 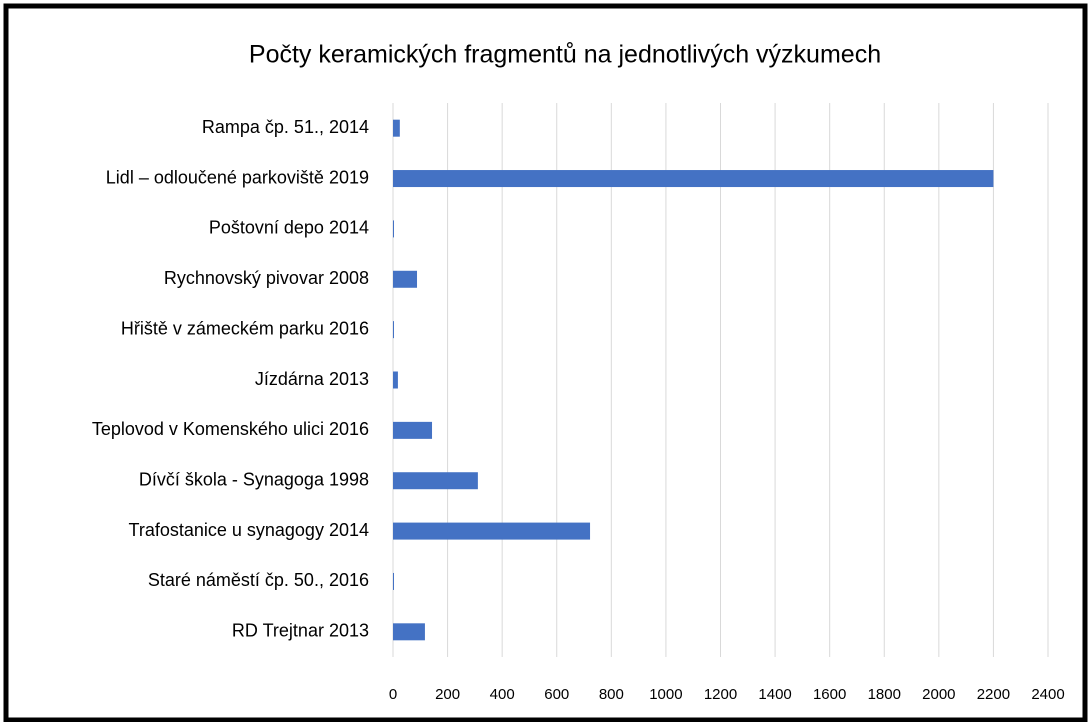 What do you see at coordinates (249, 530) in the screenshot?
I see `y-tick-label: Trafostanice u synagogy 2014` at bounding box center [249, 530].